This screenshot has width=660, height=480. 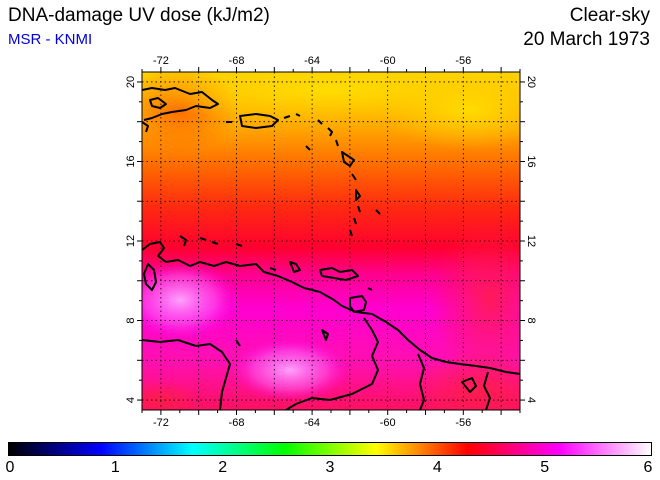 What do you see at coordinates (388, 61) in the screenshot?
I see `top-lon-label: -60` at bounding box center [388, 61].